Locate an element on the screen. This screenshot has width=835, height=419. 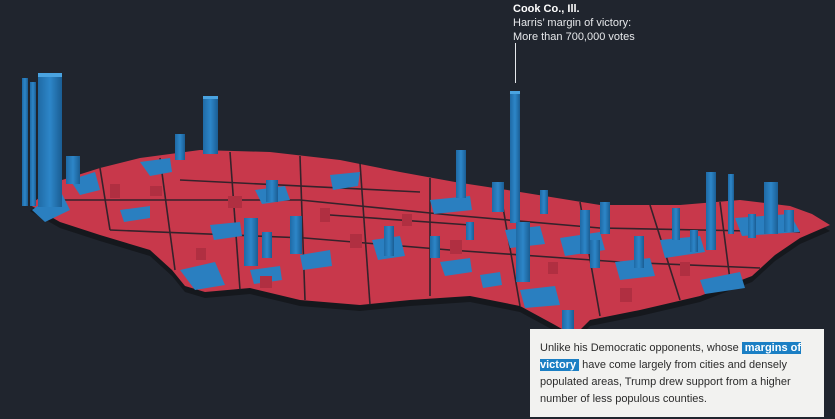
annotation-line-2: More than 700,000 votes is located at coordinates (574, 37).